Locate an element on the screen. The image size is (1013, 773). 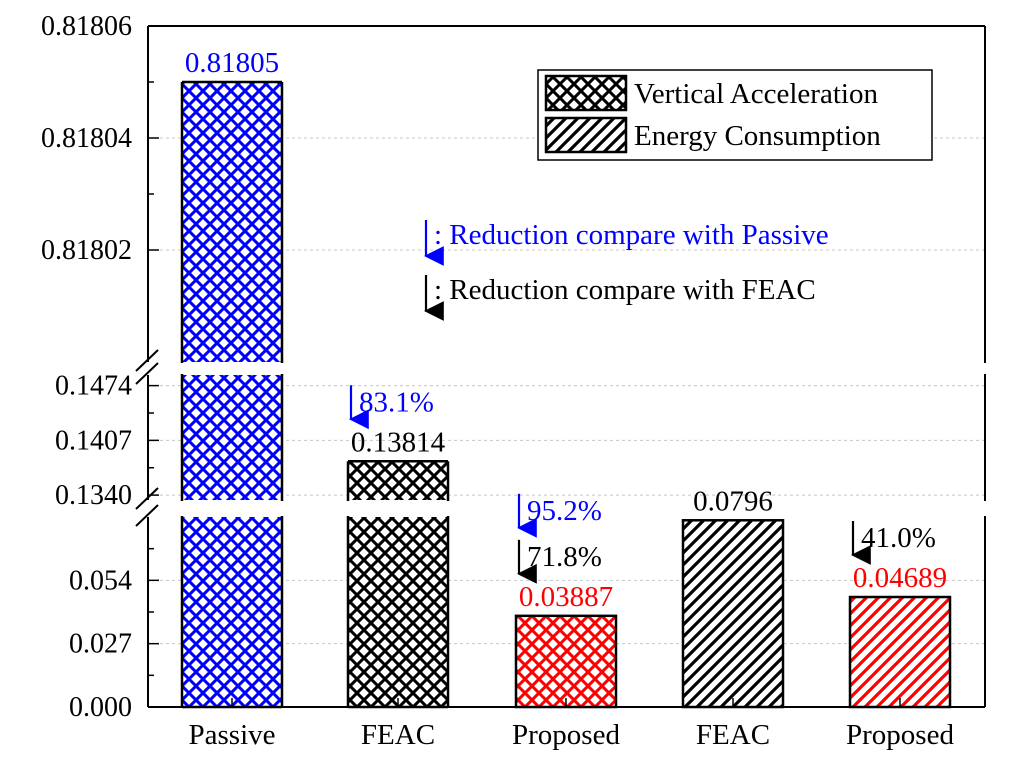
reduction-label: 95.2% is located at coordinates (564, 511).